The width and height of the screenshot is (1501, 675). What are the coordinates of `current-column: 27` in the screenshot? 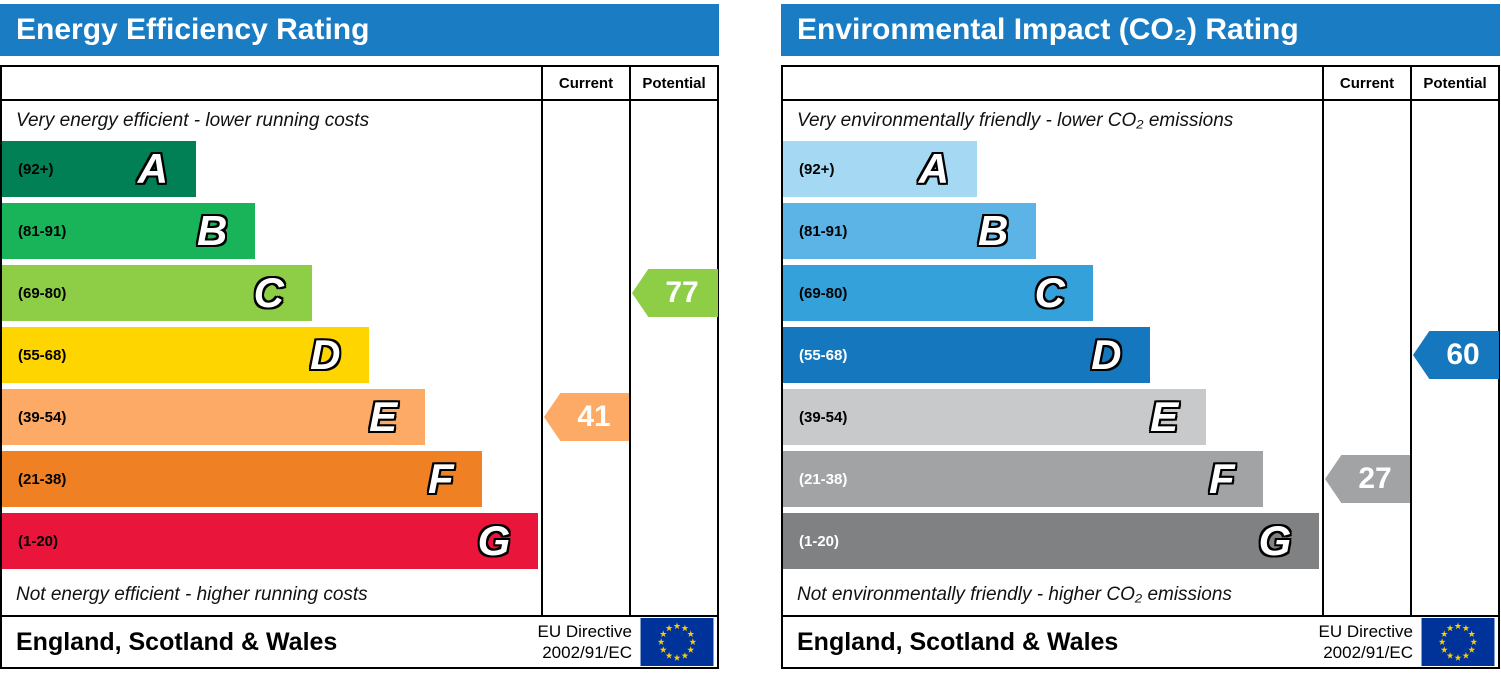 It's located at (1366, 358).